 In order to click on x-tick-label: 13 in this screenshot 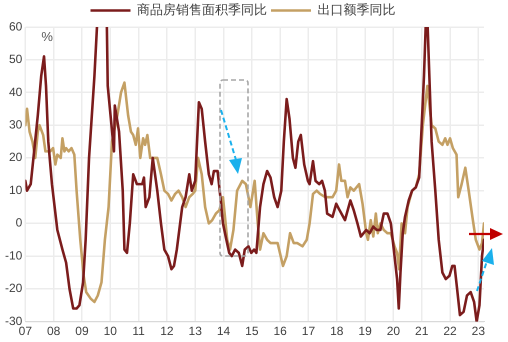, I will do `click(195, 331)`.